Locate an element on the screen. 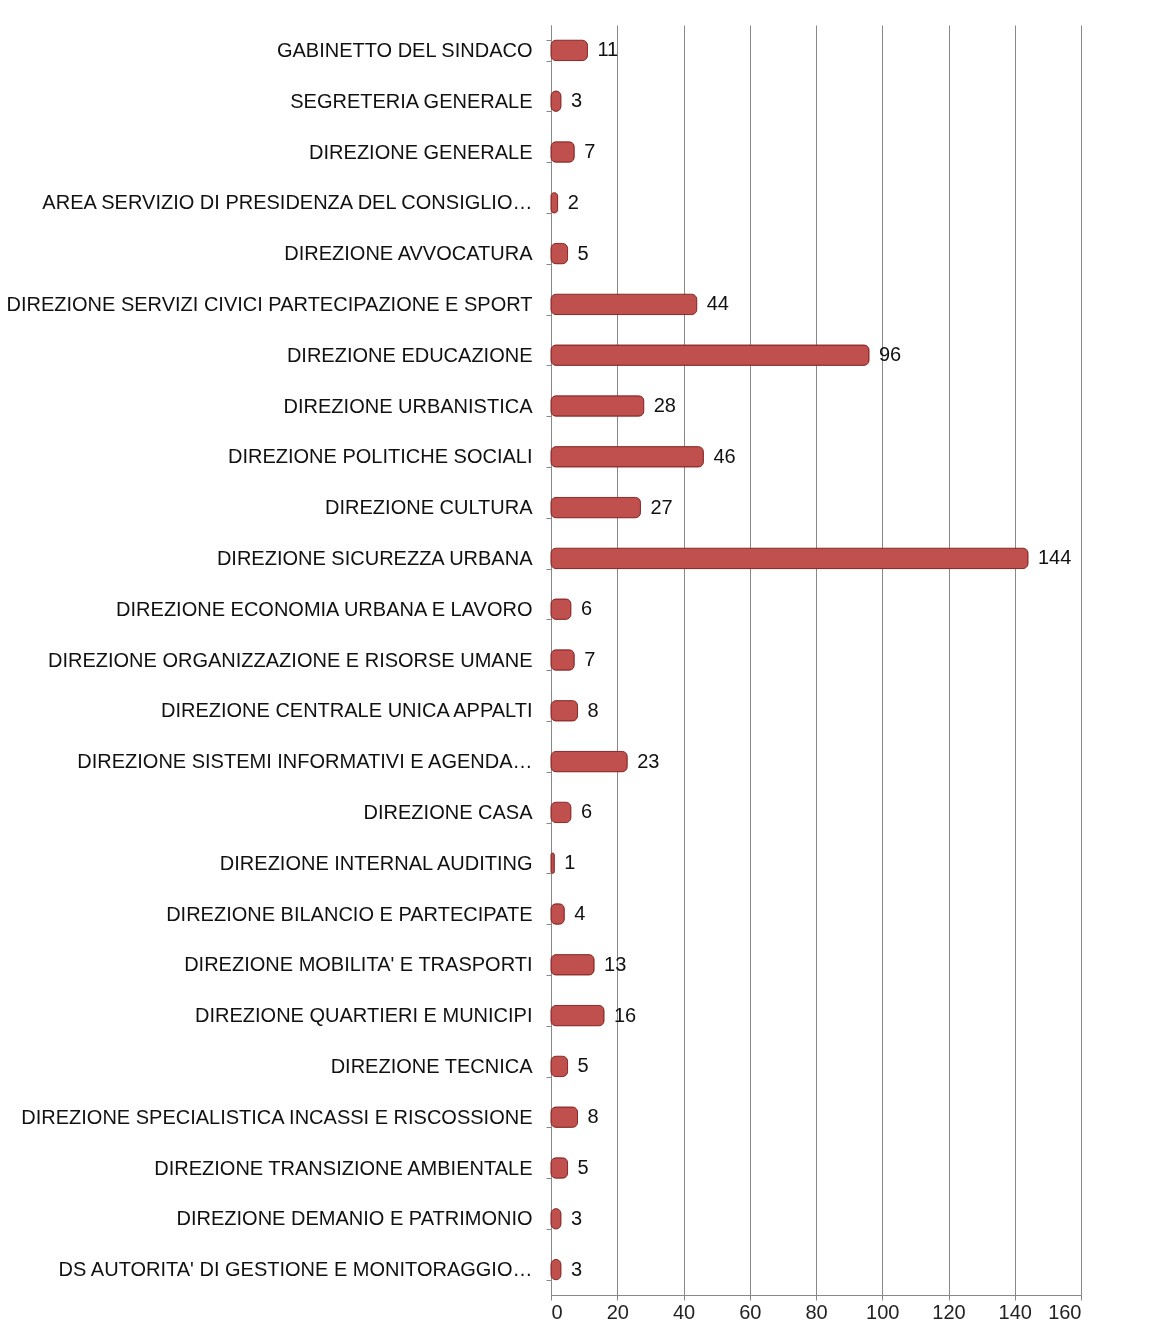 The height and width of the screenshot is (1337, 1149). y-tick-label: DIREZIONE EDUCAZIONE is located at coordinates (409, 354).